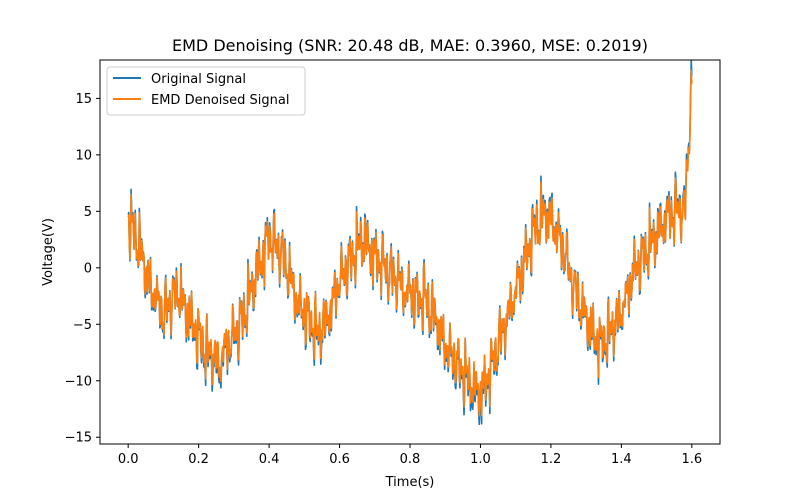 Image resolution: width=800 pixels, height=500 pixels. What do you see at coordinates (88, 212) in the screenshot?
I see `y-tick-label: 5` at bounding box center [88, 212].